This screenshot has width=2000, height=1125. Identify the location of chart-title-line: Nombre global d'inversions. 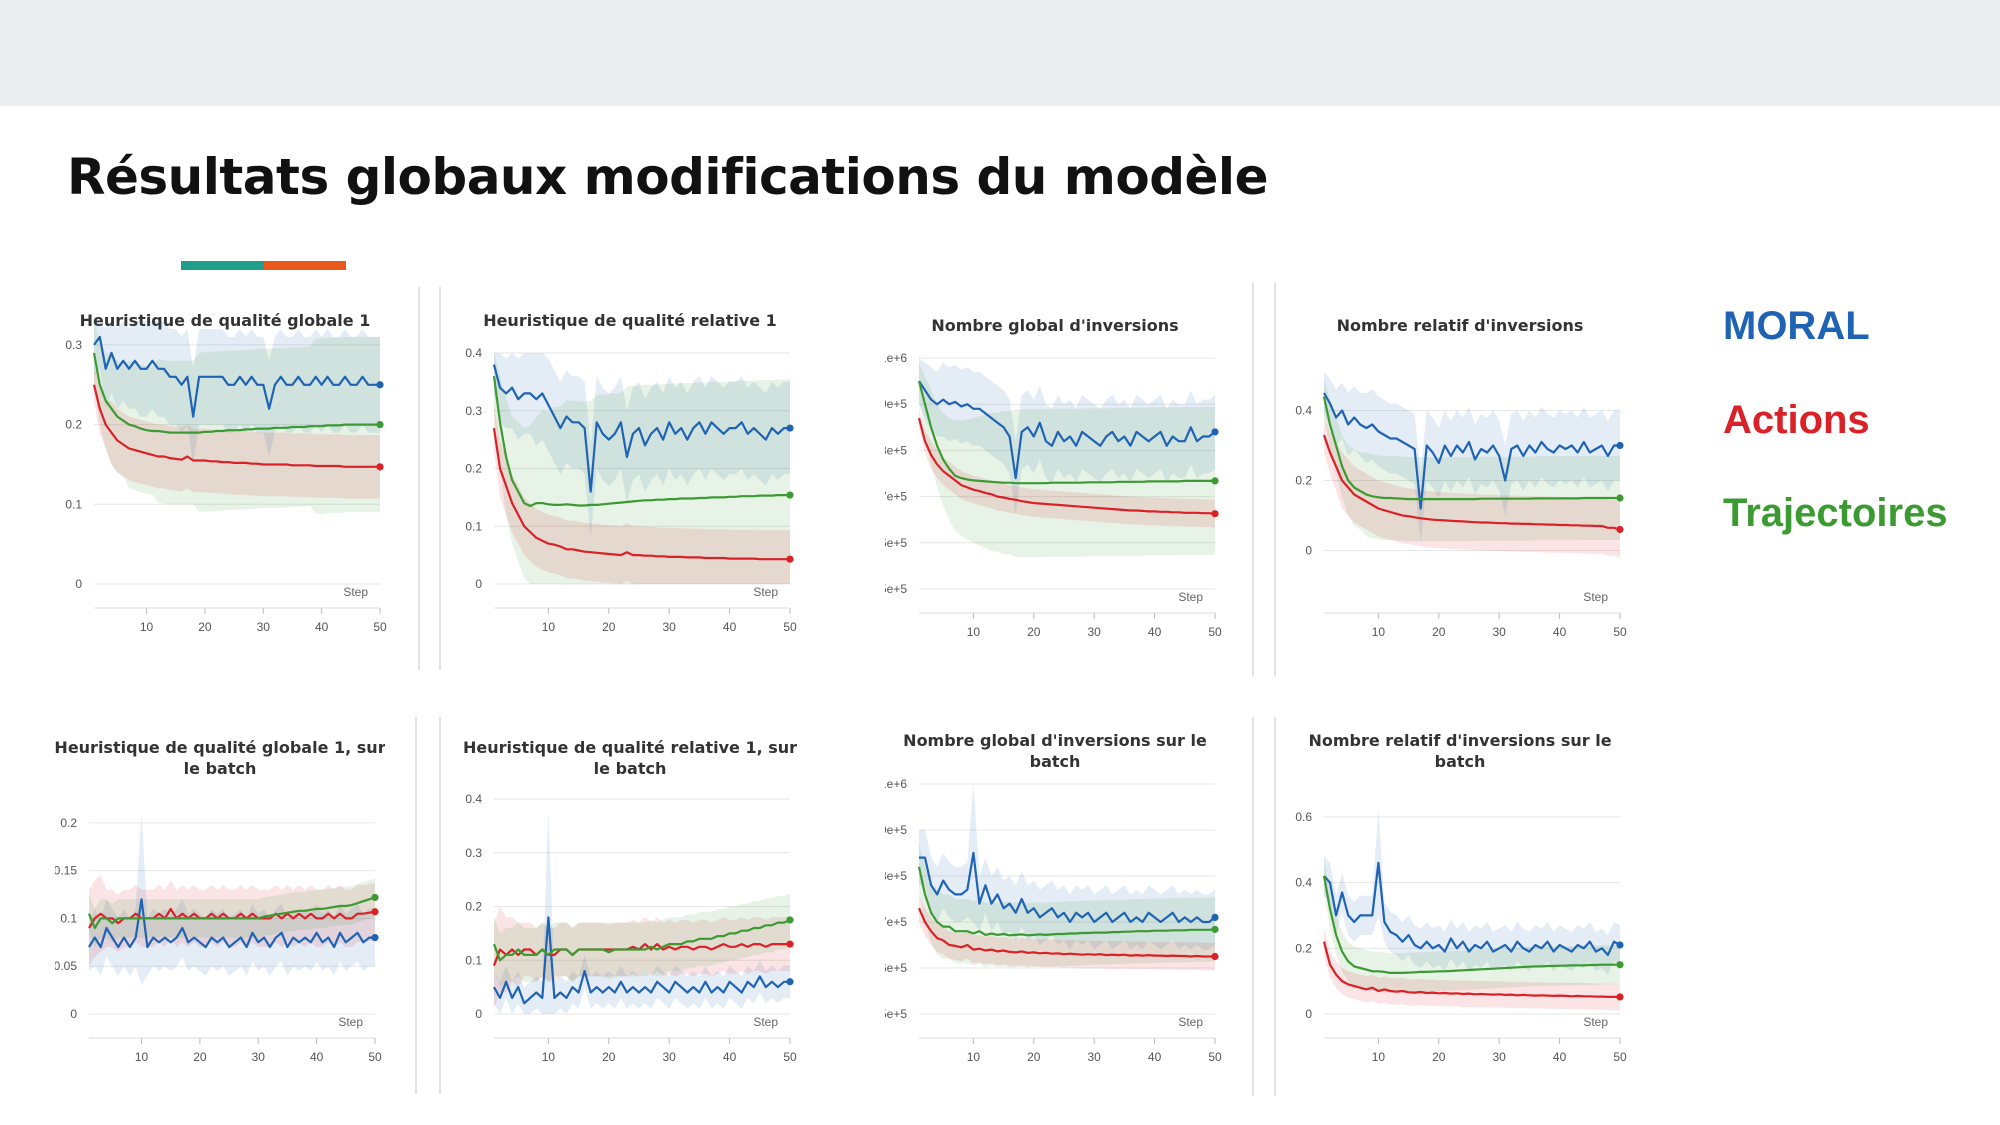
(1054, 325).